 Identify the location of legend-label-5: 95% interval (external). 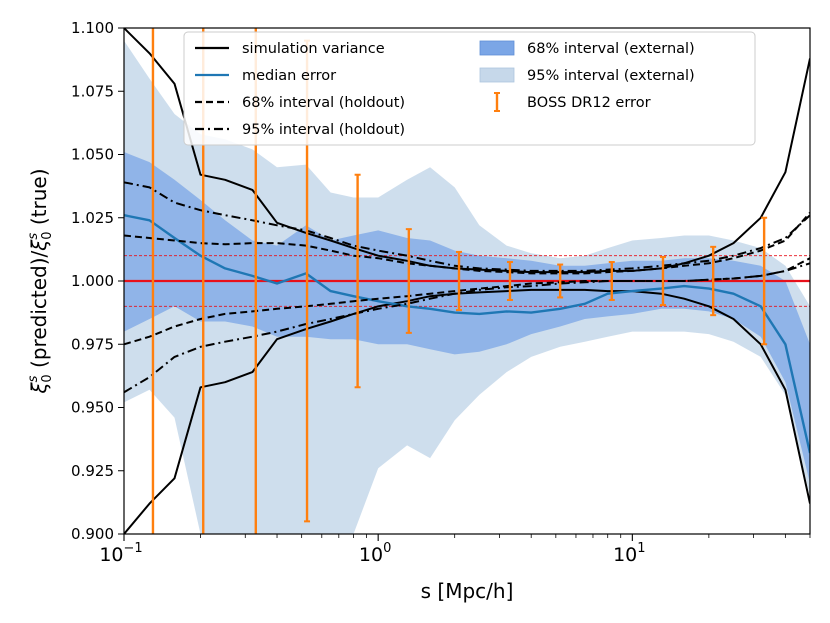
(611, 76).